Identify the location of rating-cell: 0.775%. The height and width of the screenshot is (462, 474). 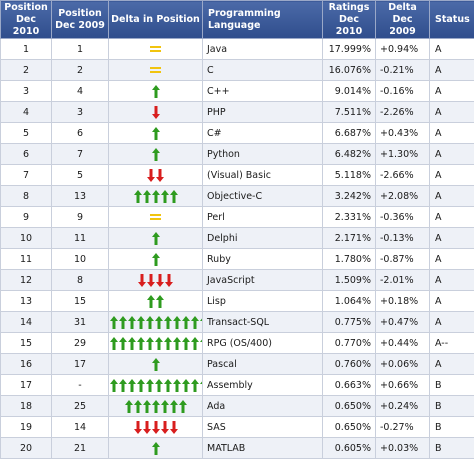
(349, 322).